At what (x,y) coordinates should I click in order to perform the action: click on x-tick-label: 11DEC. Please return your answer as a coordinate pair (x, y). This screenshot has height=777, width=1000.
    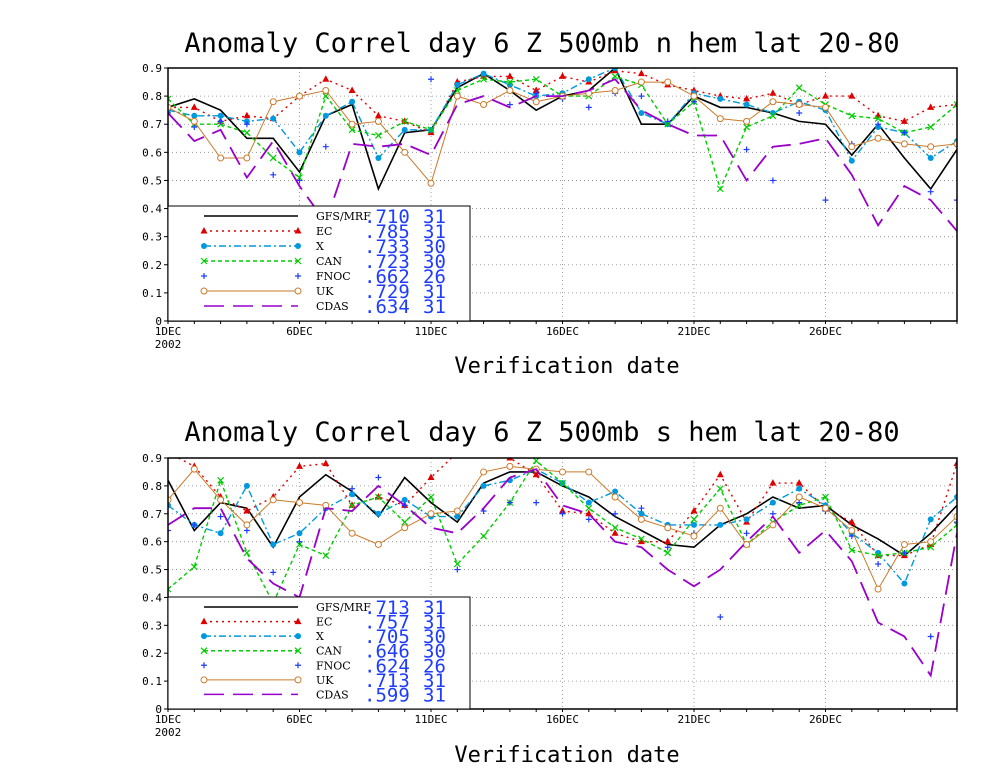
    Looking at the image, I should click on (430, 331).